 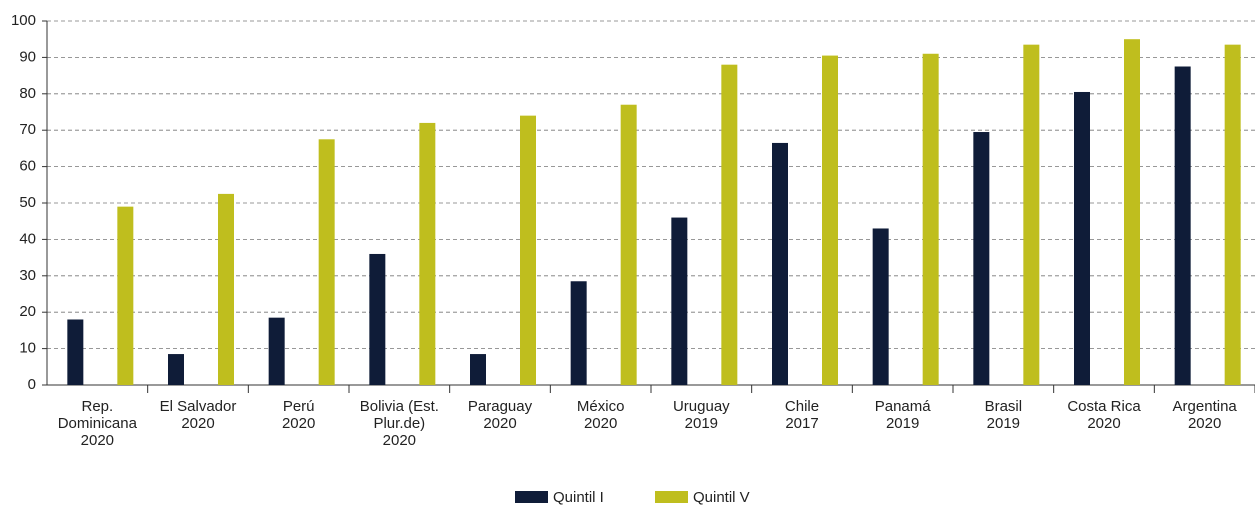 I want to click on legend-label: Quintil V, so click(x=721, y=497).